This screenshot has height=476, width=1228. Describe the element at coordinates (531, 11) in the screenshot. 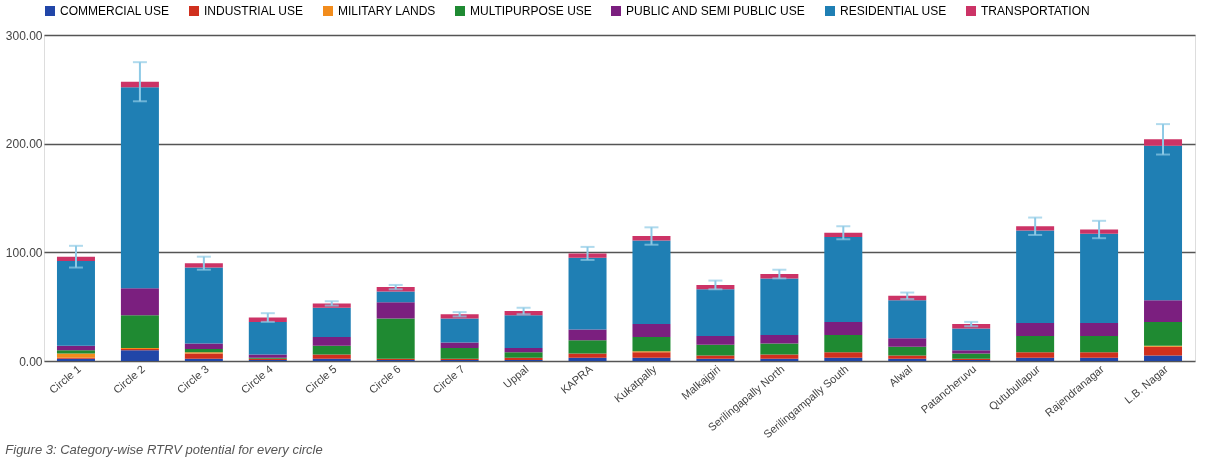

I see `legend-label: MULTIPURPOSE USE` at that location.